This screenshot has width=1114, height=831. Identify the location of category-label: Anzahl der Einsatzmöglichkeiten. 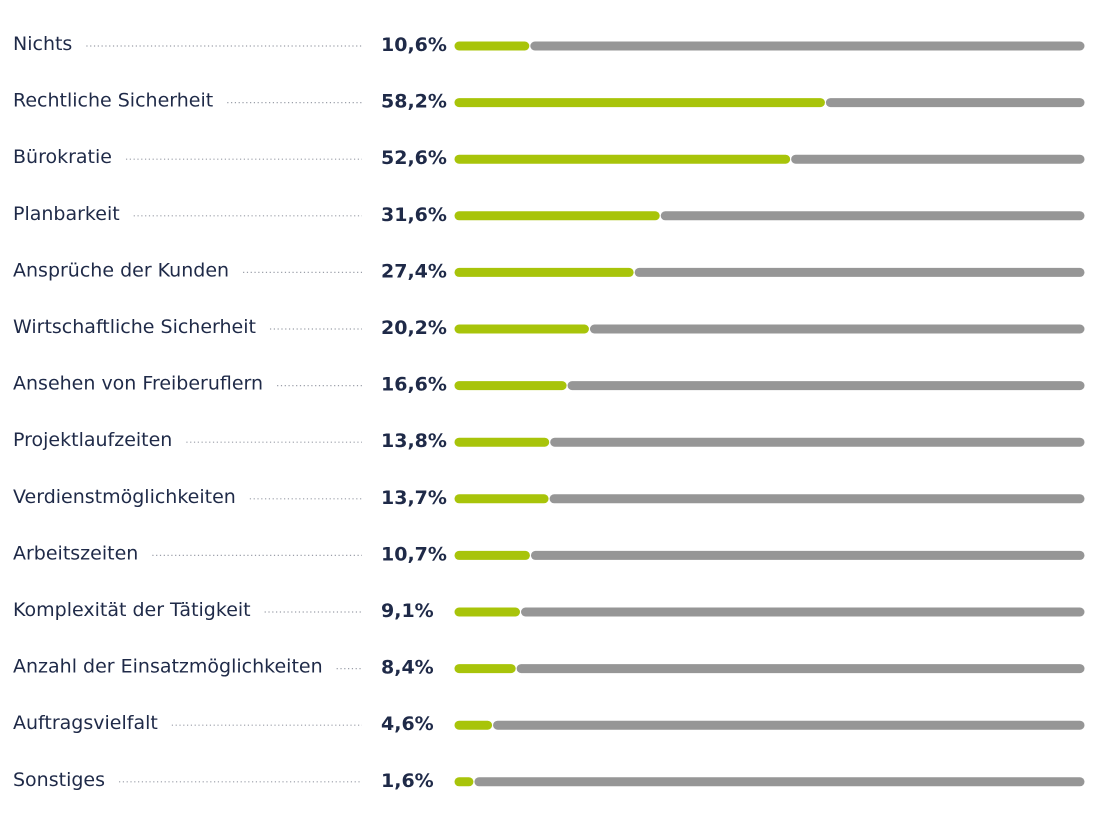
(168, 667).